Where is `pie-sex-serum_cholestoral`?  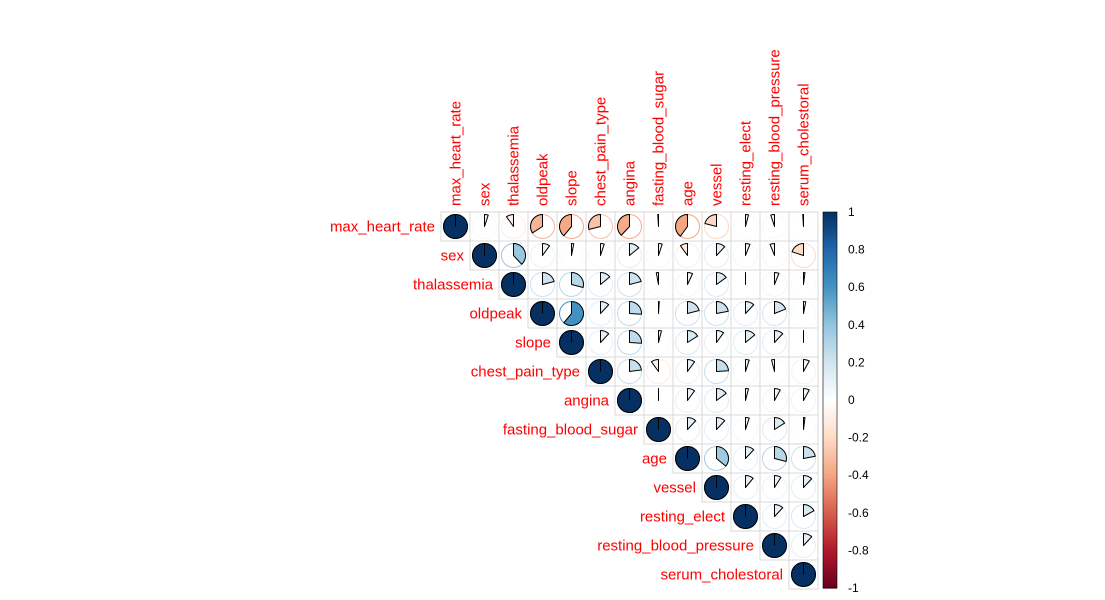 pie-sex-serum_cholestoral is located at coordinates (803, 255).